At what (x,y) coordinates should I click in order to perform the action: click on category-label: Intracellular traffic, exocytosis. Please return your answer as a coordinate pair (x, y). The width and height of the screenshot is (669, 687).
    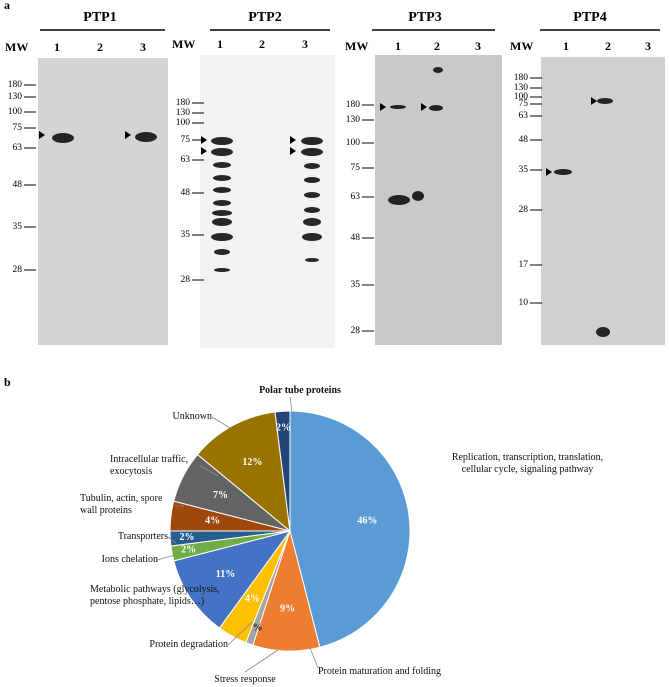
    Looking at the image, I should click on (149, 465).